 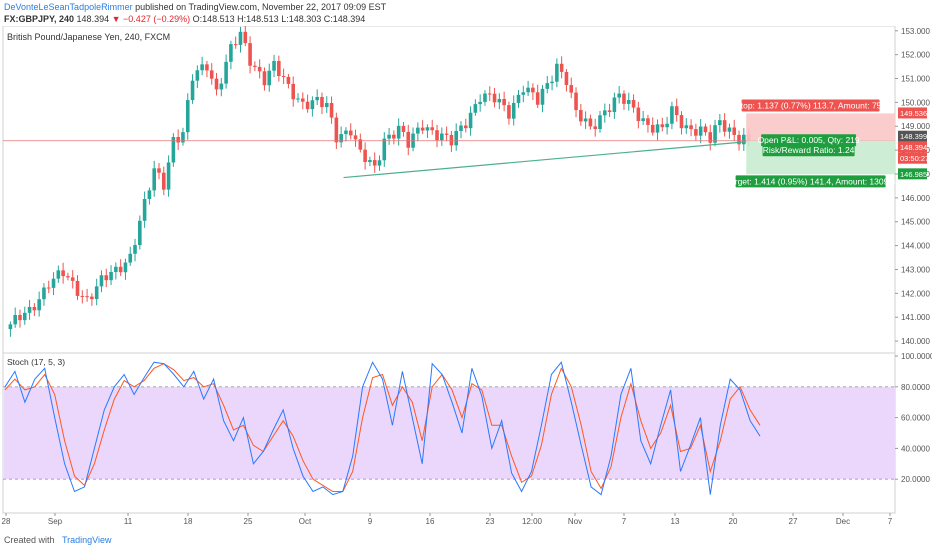 What do you see at coordinates (6, 521) in the screenshot?
I see `time-tick-label: 28` at bounding box center [6, 521].